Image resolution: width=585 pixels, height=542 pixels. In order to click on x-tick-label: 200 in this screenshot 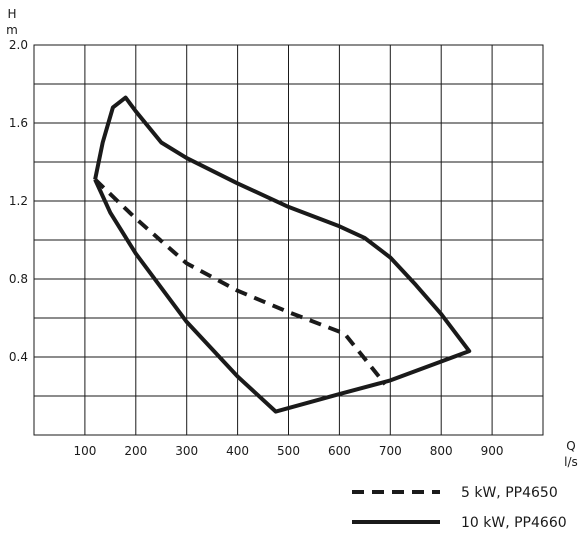, I will do `click(135, 451)`.